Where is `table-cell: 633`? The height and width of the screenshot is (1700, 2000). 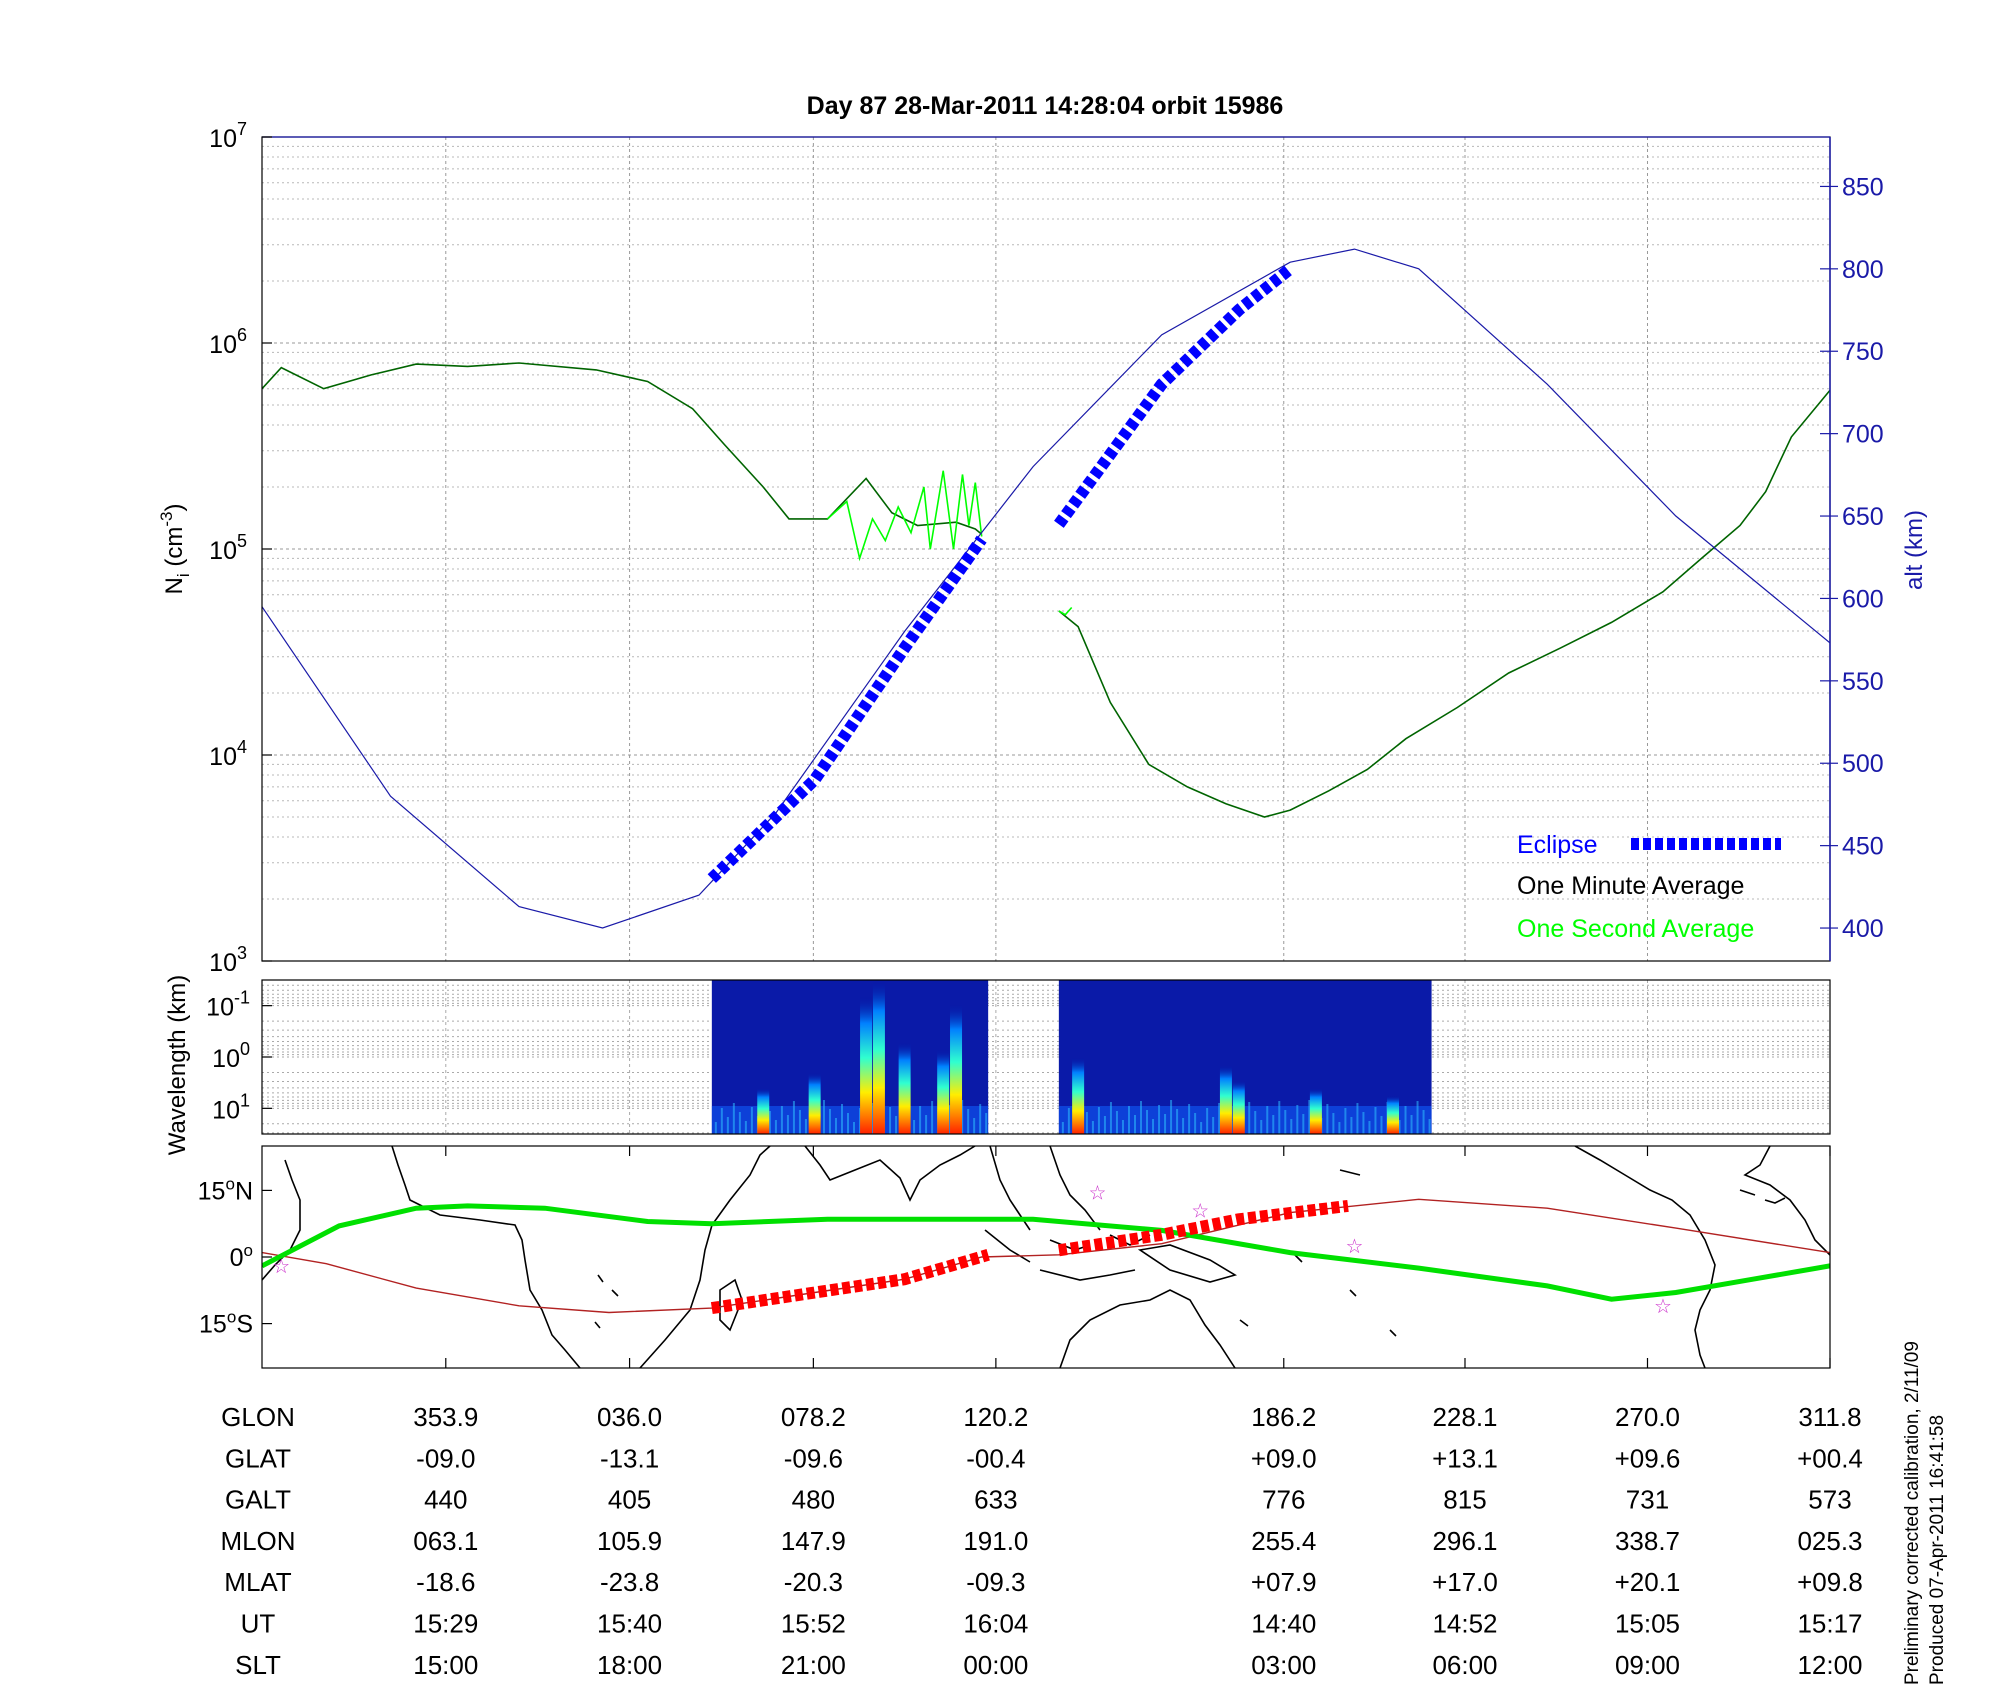 table-cell: 633 is located at coordinates (995, 1500).